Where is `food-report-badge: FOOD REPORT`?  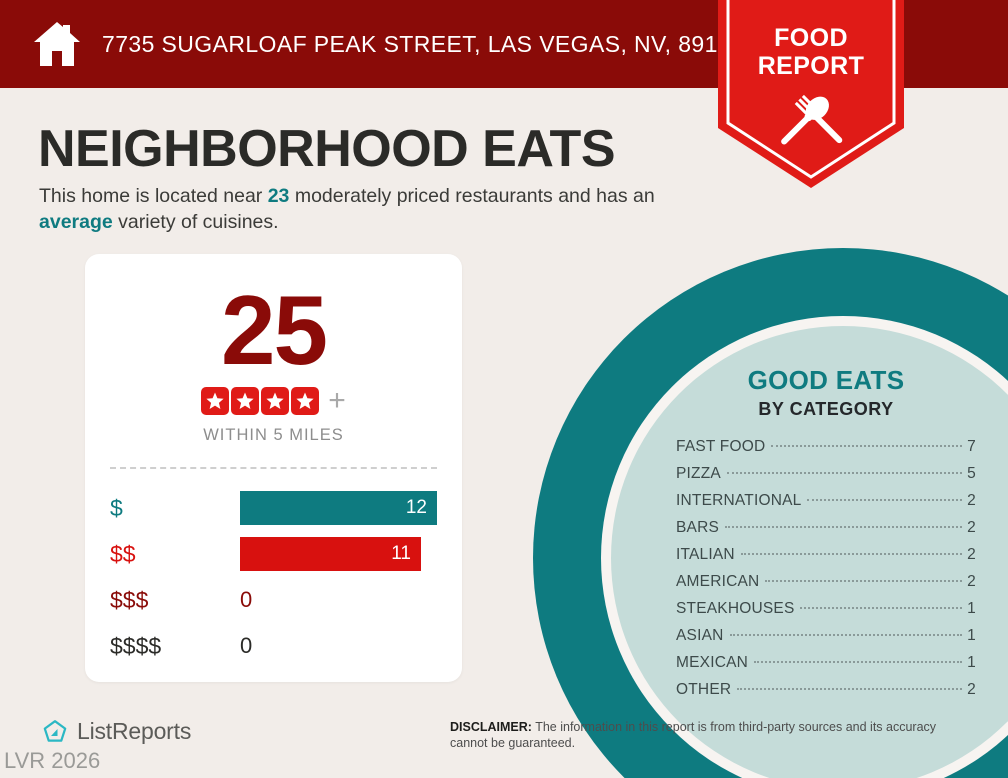
food-report-badge: FOOD REPORT is located at coordinates (811, 94).